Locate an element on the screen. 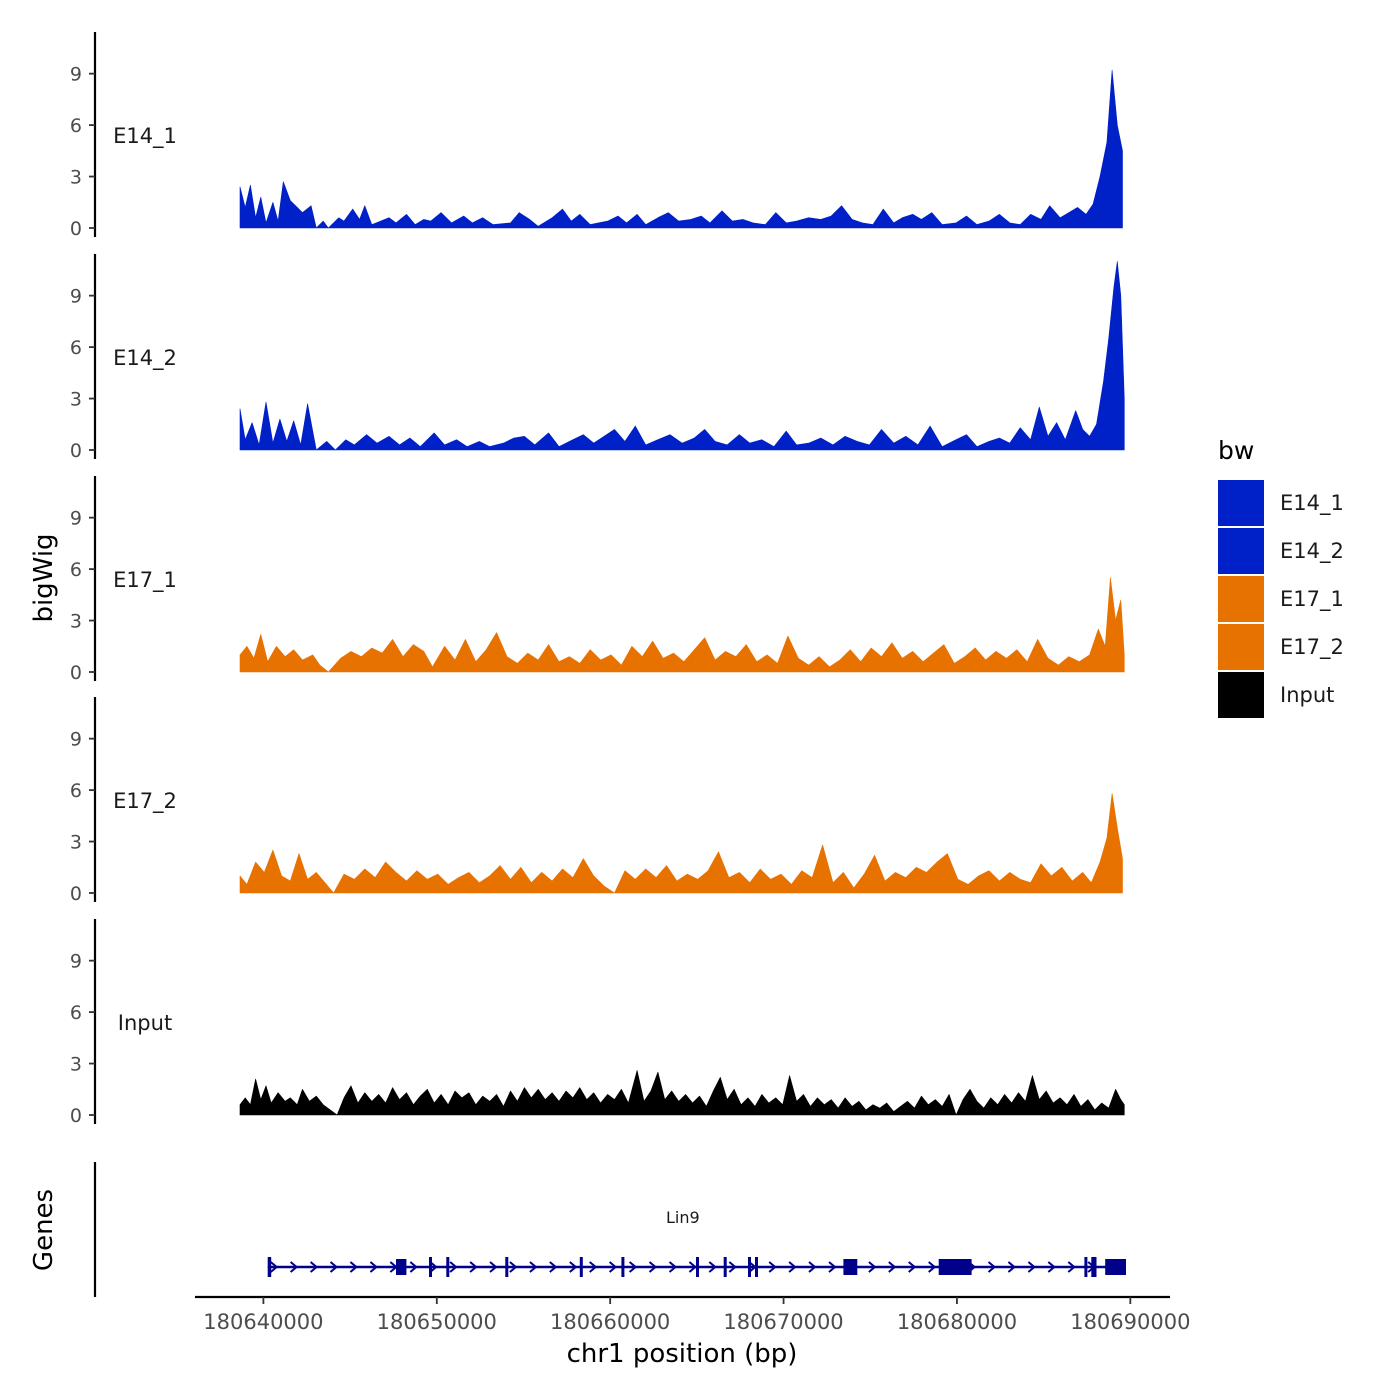  track-panel-E17_1: 0 3 6 9 E17_1 is located at coordinates (597, 580).